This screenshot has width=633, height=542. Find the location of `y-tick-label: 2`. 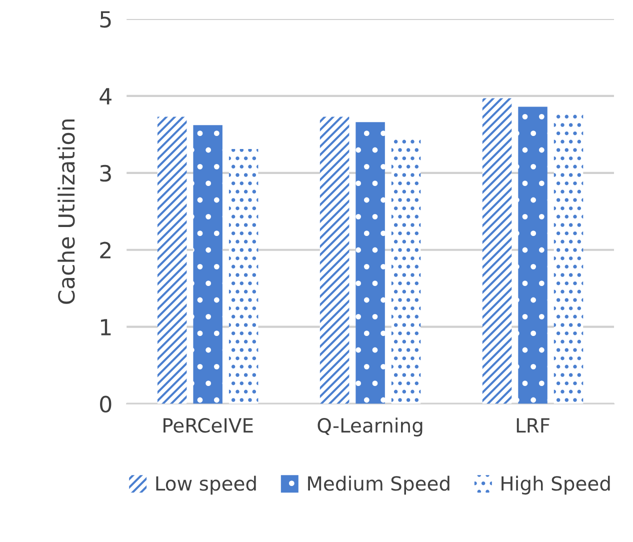

y-tick-label: 2 is located at coordinates (105, 250).